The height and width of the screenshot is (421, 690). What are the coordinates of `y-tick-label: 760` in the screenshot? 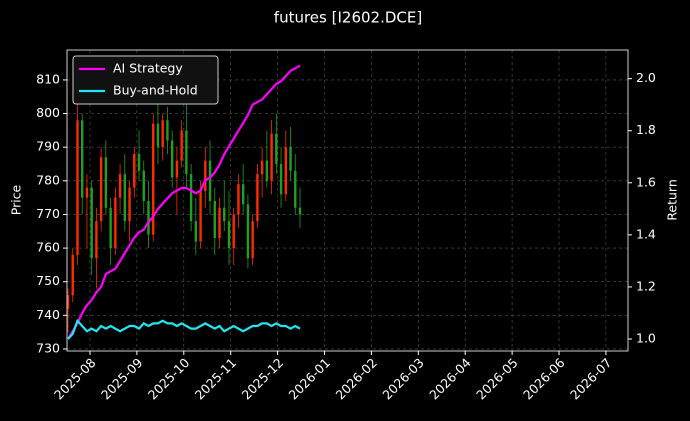 It's located at (48, 247).